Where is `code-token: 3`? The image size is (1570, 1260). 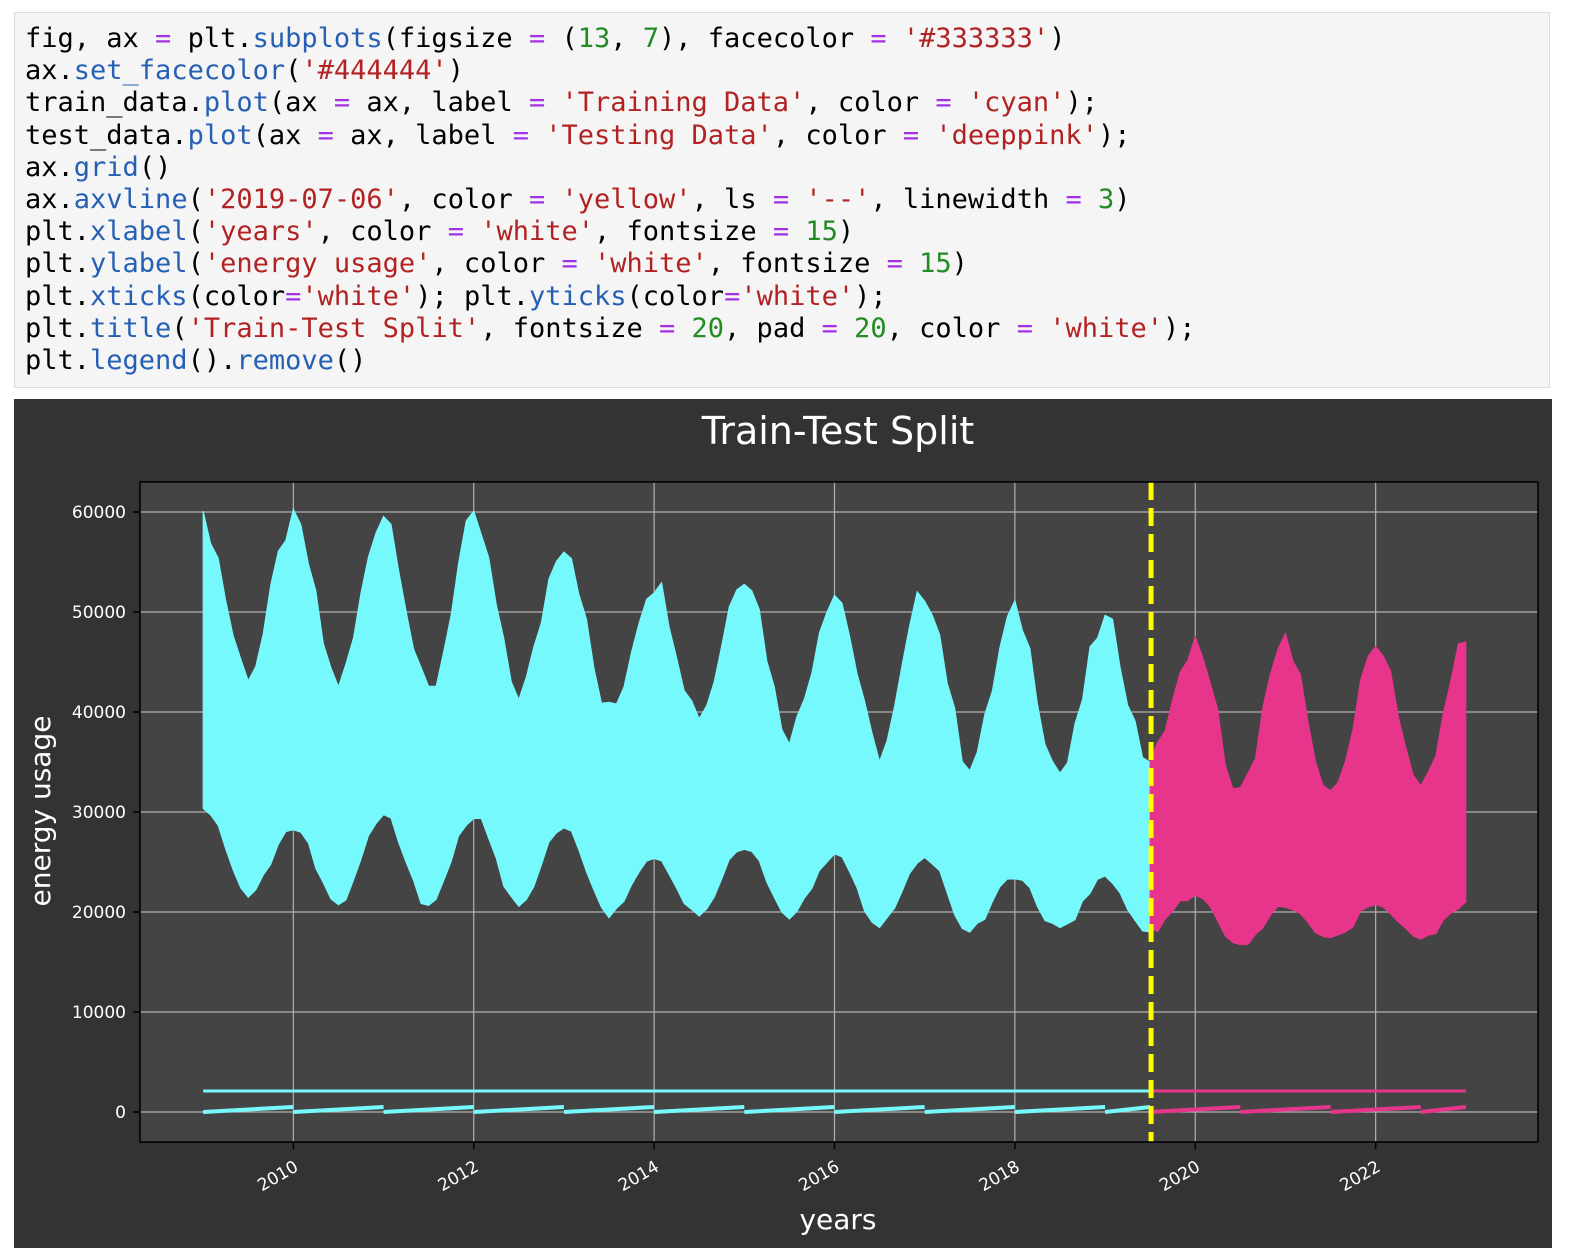 code-token: 3 is located at coordinates (1106, 200).